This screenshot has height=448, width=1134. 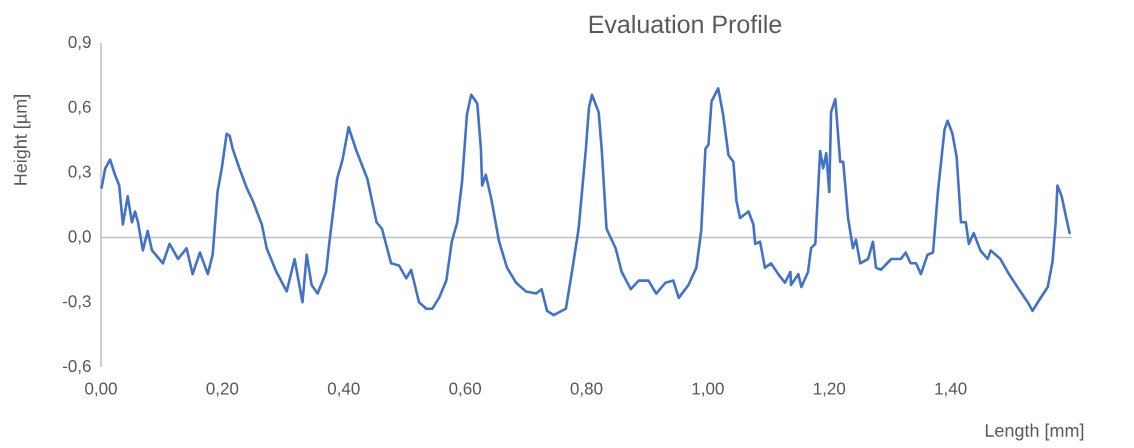 What do you see at coordinates (22, 140) in the screenshot?
I see `y-axis-title: Height [µm]` at bounding box center [22, 140].